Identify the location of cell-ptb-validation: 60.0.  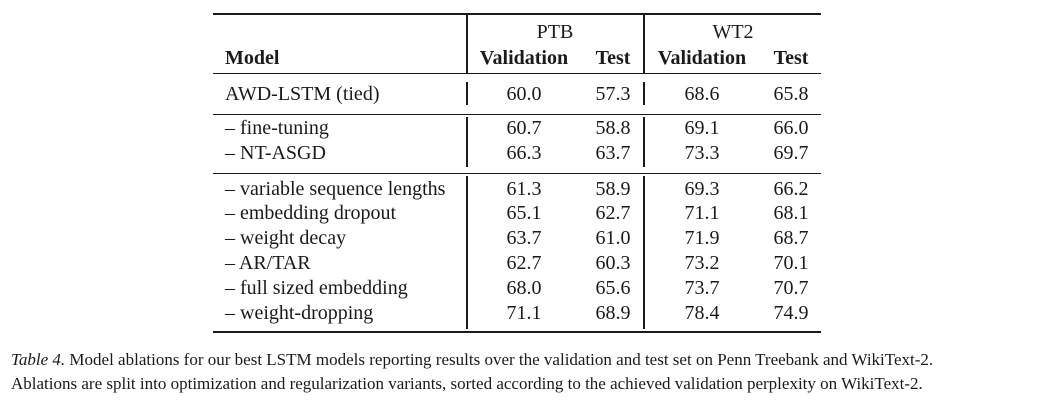
(524, 94).